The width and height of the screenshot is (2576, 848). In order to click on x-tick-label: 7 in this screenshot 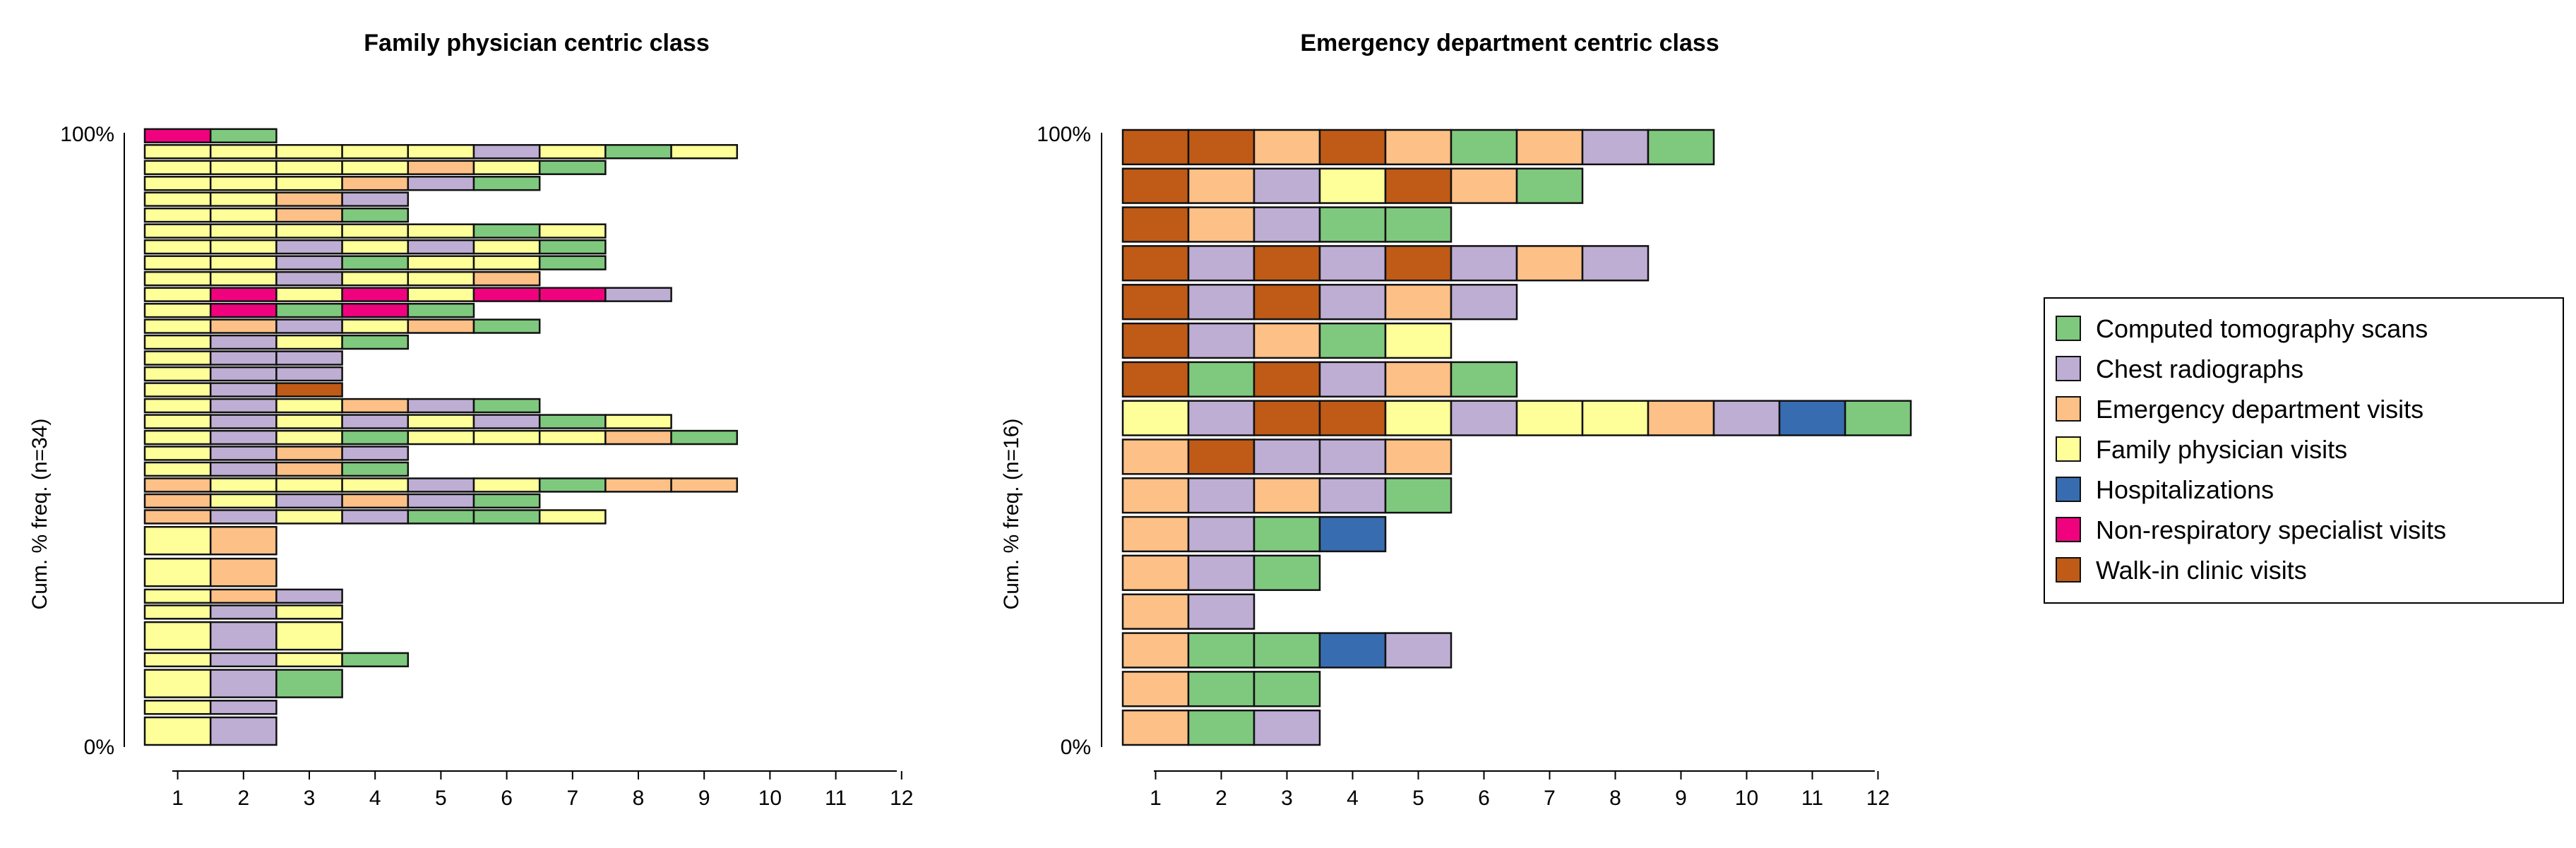, I will do `click(1550, 798)`.